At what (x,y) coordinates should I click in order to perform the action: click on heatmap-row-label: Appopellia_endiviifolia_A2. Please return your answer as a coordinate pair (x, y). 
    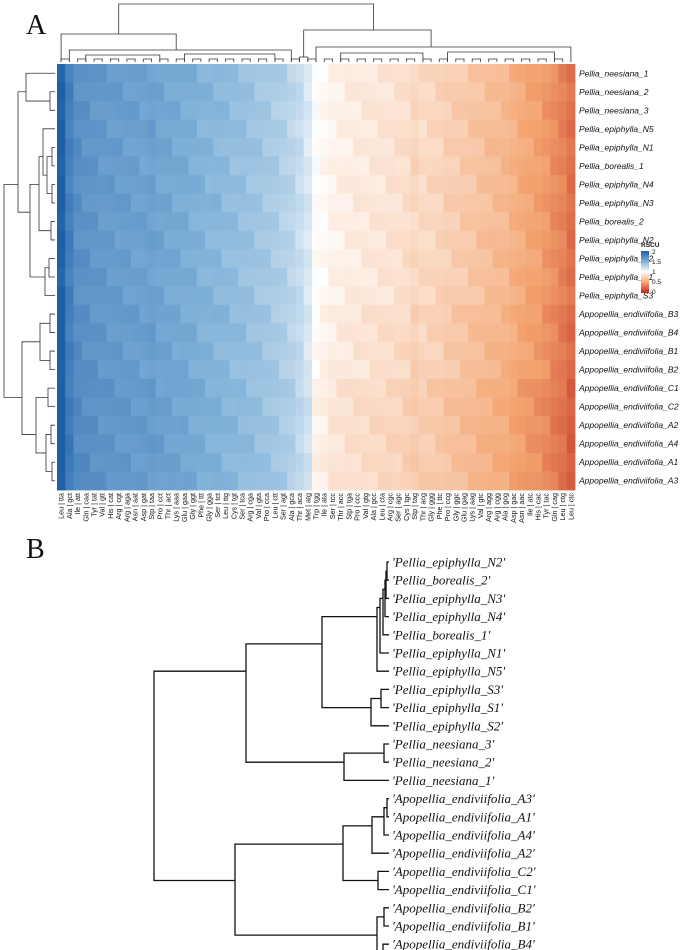
    Looking at the image, I should click on (628, 425).